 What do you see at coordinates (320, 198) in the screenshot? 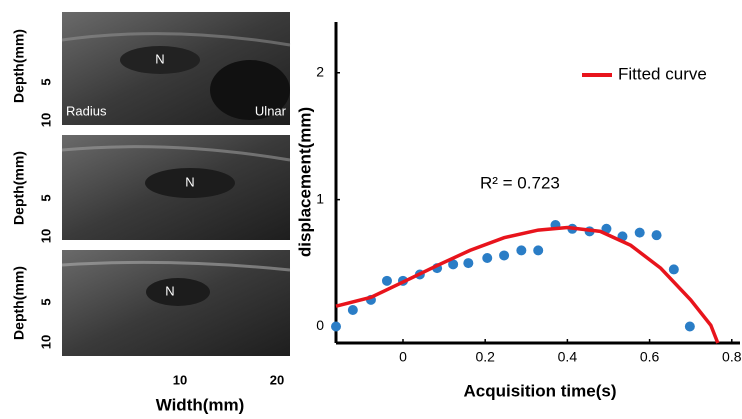
I see `y-tick-label: 1` at bounding box center [320, 198].